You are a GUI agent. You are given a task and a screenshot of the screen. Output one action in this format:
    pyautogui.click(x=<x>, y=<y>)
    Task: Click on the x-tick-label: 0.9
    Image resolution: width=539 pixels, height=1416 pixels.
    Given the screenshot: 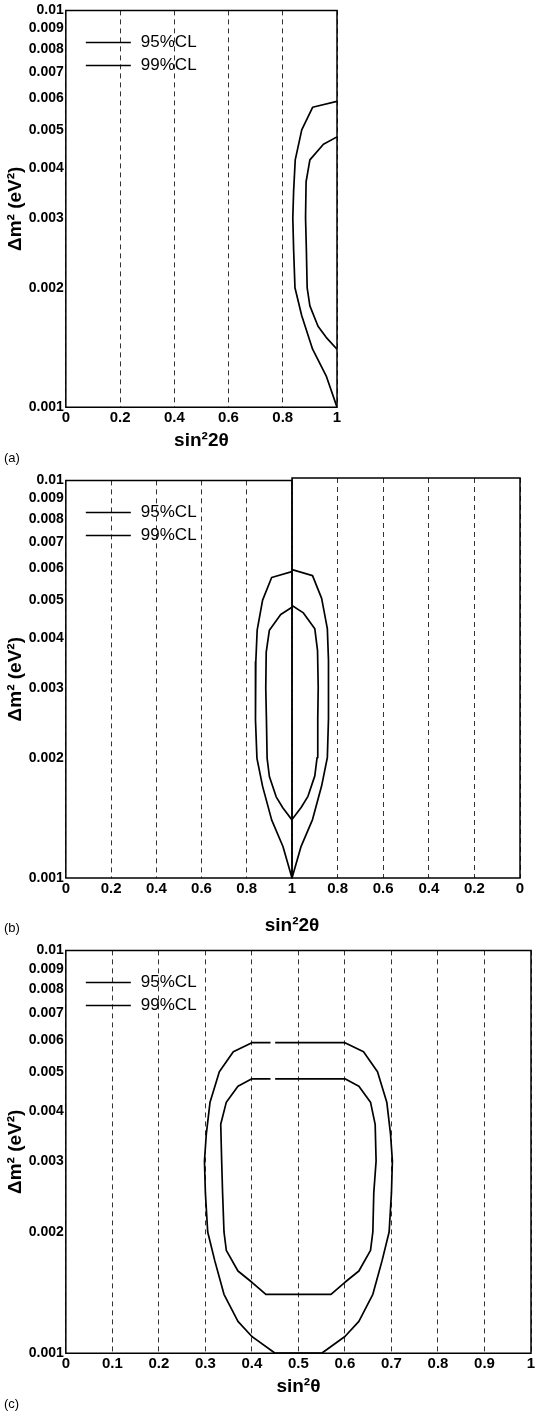 What is the action you would take?
    pyautogui.click(x=484, y=1363)
    